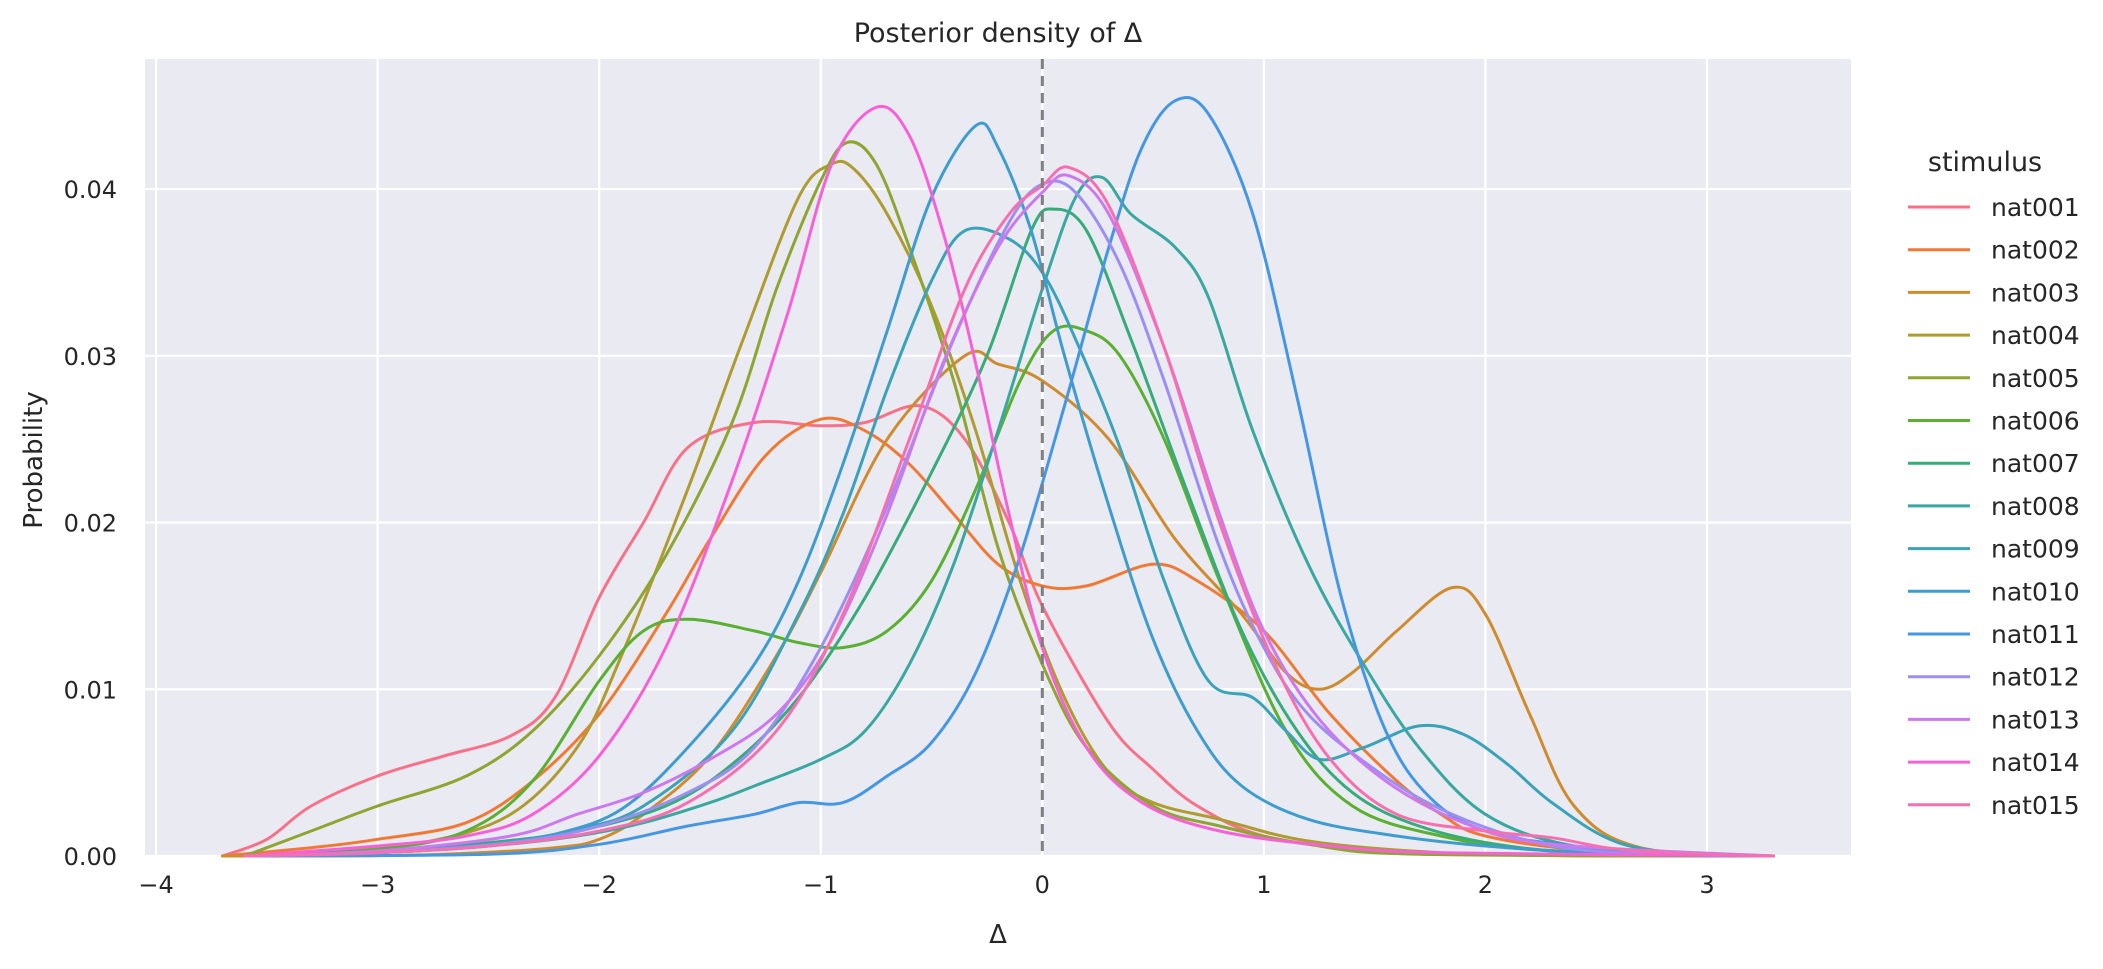 This screenshot has height=969, width=2103. I want to click on legend-label-nat014: nat014, so click(2035, 762).